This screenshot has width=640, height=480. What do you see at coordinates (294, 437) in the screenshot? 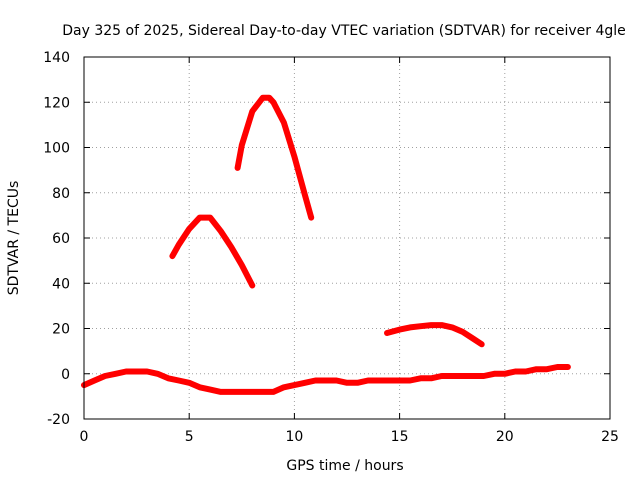
I see `x-tick-label: 10` at bounding box center [294, 437].